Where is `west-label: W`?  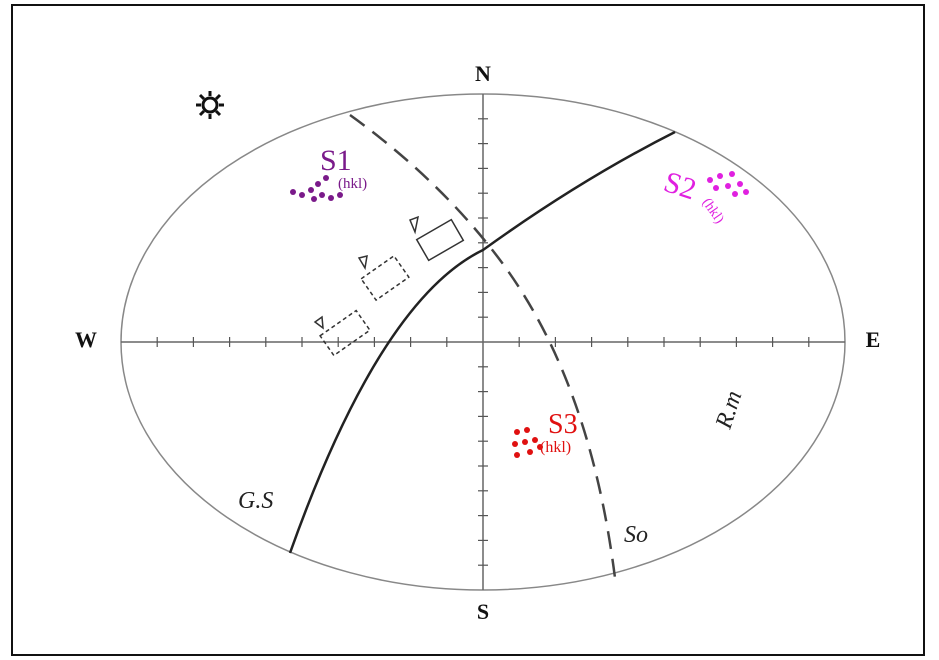 west-label: W is located at coordinates (86, 339).